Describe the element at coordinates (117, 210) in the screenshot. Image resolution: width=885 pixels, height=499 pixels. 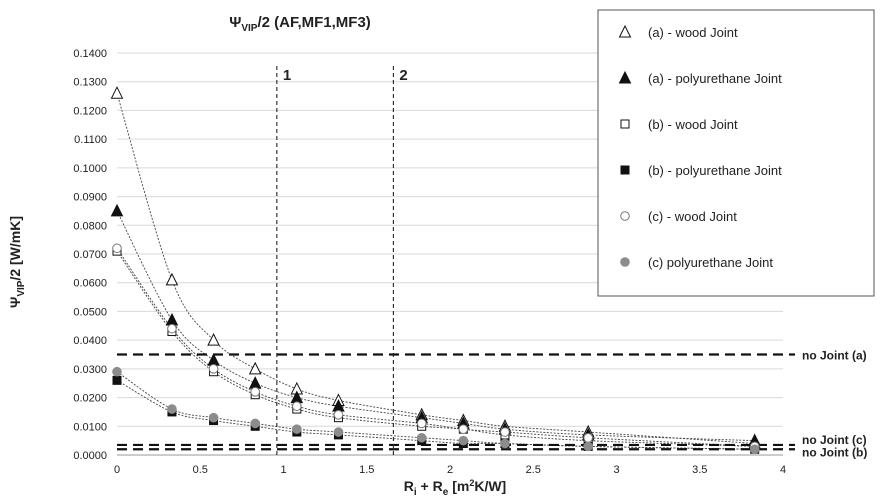
I see `data-point-a-polyurethane-joint` at that location.